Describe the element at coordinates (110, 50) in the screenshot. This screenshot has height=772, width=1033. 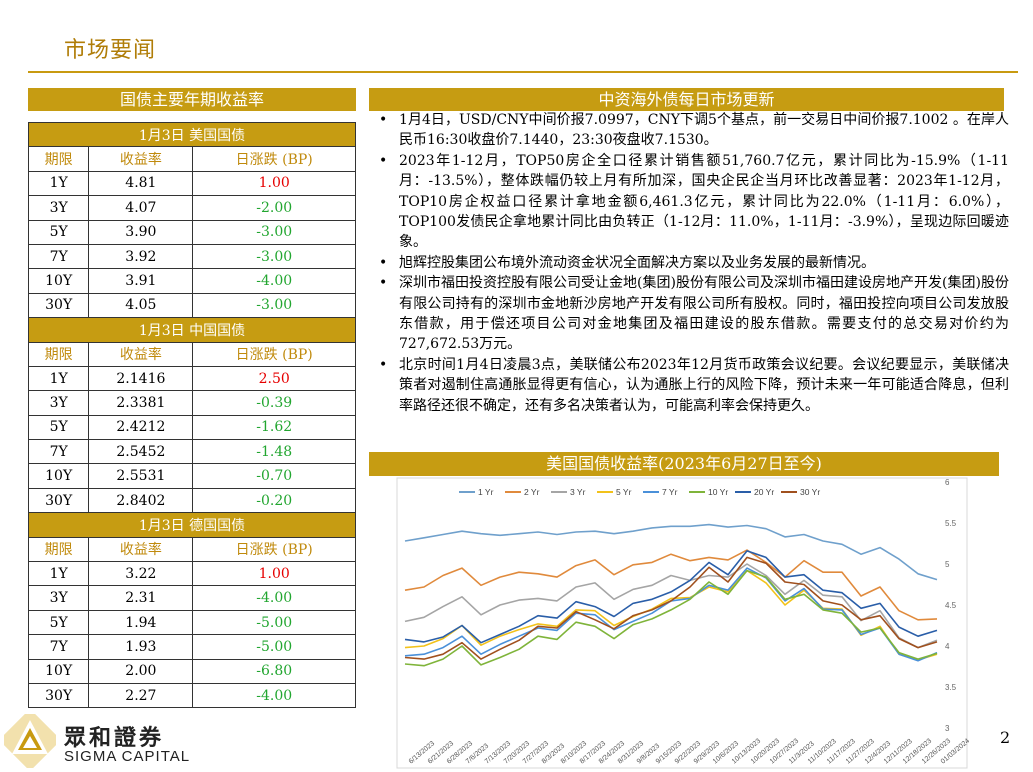
I see `page-title: 市场要闻` at that location.